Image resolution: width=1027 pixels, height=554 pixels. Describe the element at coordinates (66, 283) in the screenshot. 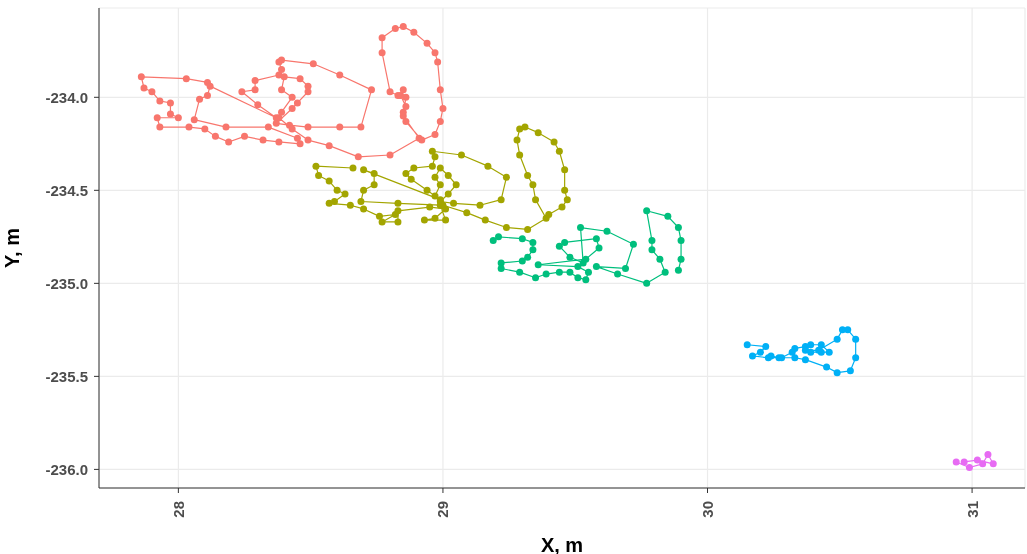

I see `y-tick-label: -235.0` at that location.